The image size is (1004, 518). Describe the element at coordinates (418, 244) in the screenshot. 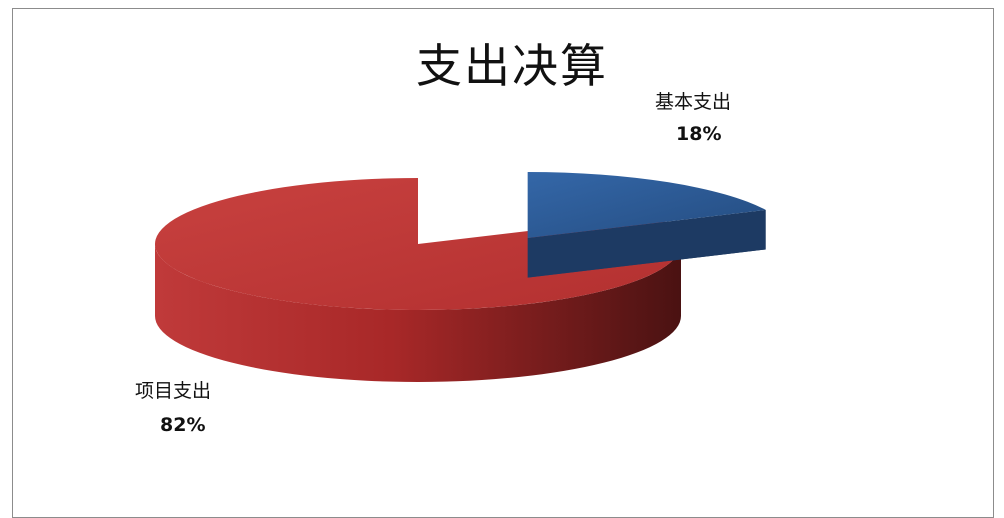

I see `slice-project` at that location.